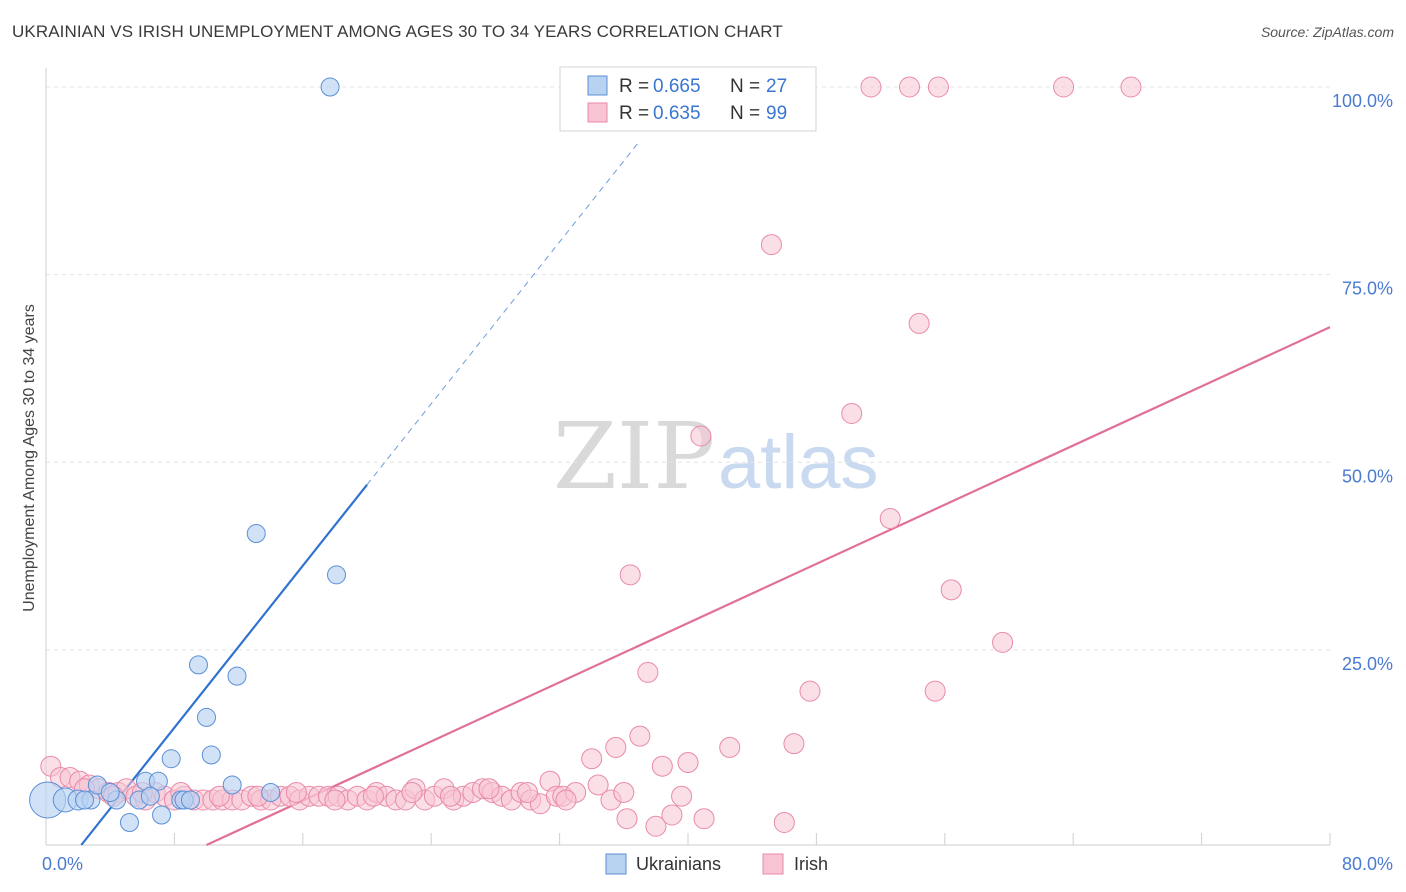 The width and height of the screenshot is (1406, 892). I want to click on correlation-legend: R = 0.665 N = 27 R = 0.635 N = 99, so click(688, 99).